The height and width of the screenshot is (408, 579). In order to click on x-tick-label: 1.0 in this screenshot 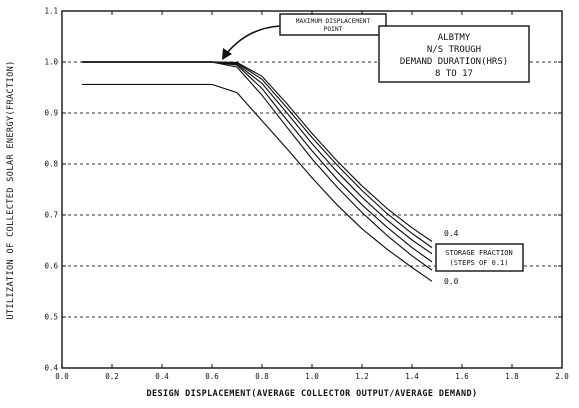, I will do `click(312, 376)`.